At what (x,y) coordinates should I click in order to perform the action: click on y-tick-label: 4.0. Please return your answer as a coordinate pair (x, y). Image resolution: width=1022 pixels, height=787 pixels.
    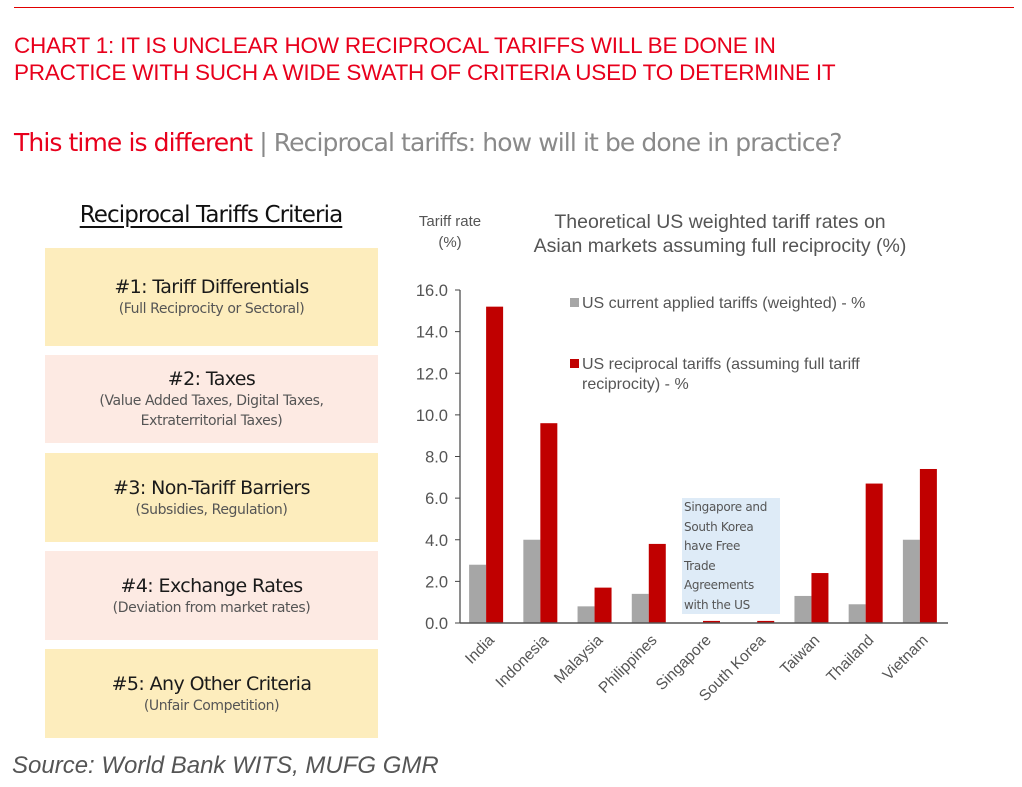
    Looking at the image, I should click on (436, 541).